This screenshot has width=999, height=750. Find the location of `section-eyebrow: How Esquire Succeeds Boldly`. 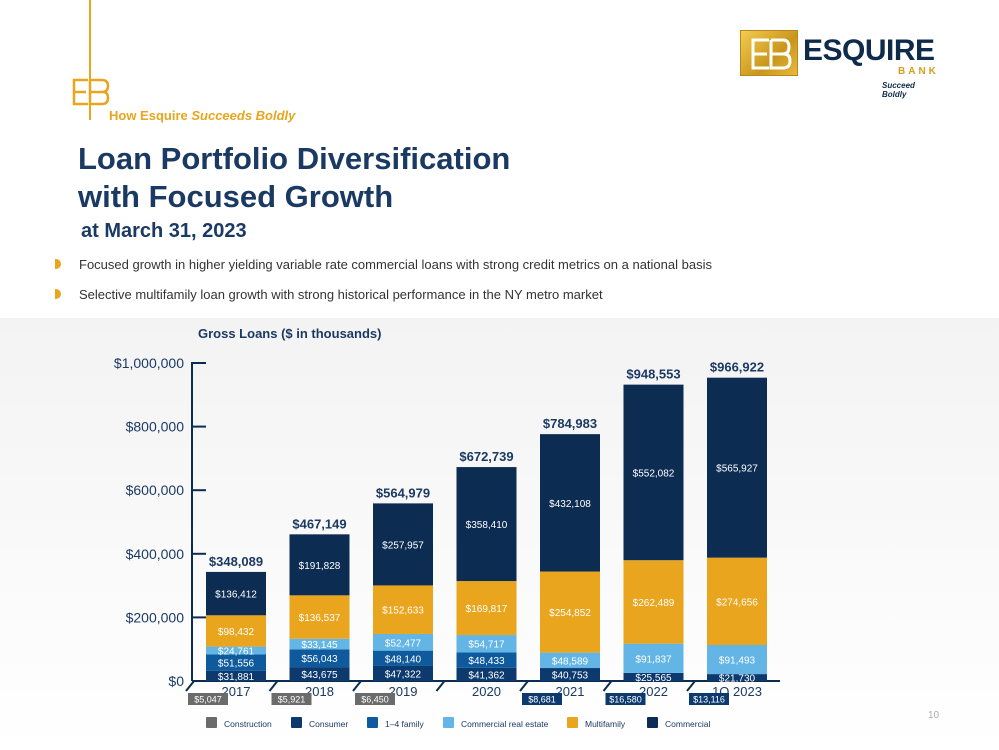

section-eyebrow: How Esquire Succeeds Boldly is located at coordinates (202, 115).